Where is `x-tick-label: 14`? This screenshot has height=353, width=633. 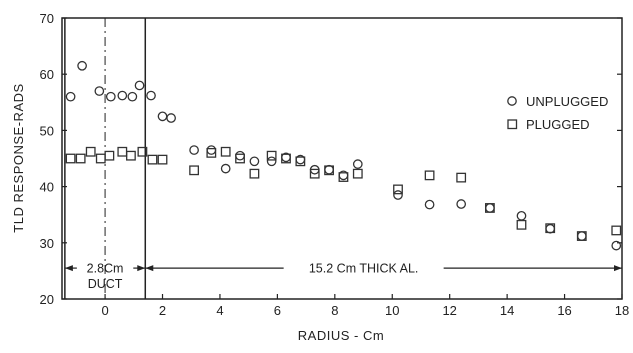 x-tick-label: 14 is located at coordinates (507, 310).